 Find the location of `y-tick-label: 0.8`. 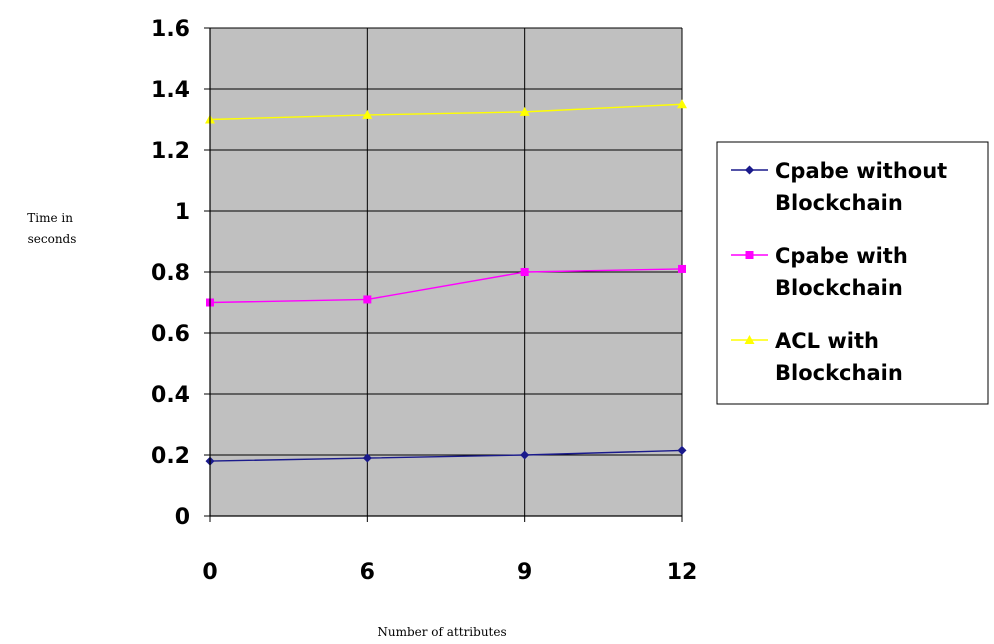

y-tick-label: 0.8 is located at coordinates (170, 273).